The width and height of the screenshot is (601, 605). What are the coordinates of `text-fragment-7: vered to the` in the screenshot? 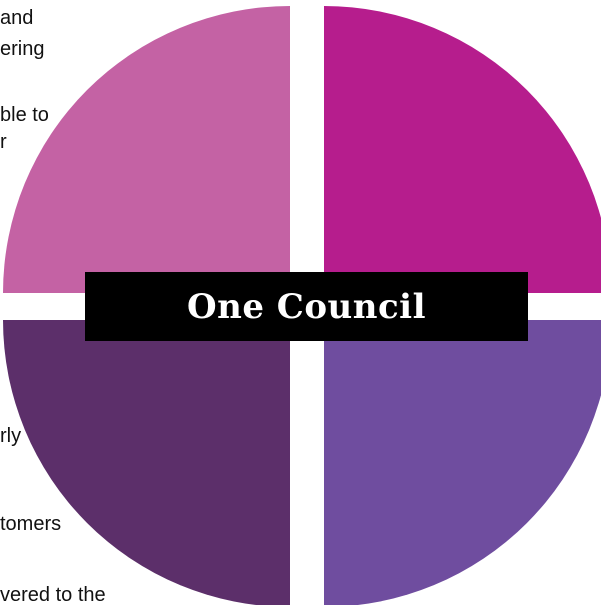 It's located at (53, 594).